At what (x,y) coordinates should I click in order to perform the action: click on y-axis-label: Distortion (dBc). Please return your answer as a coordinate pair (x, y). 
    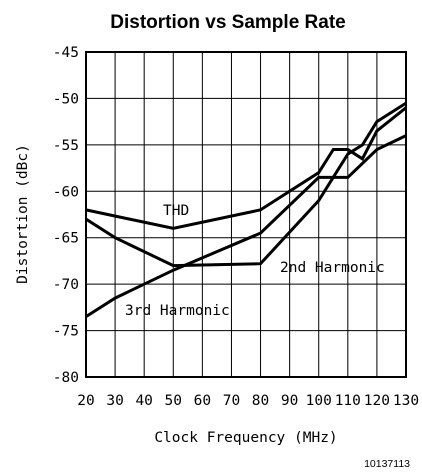
    Looking at the image, I should click on (23, 214).